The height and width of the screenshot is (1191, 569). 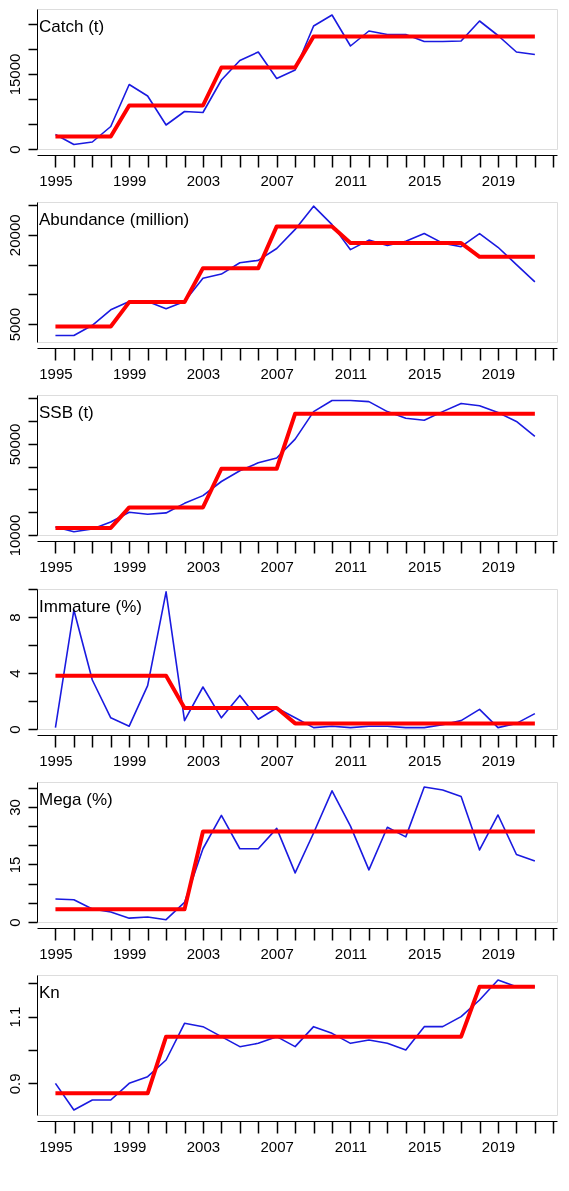 What do you see at coordinates (114, 219) in the screenshot?
I see `chart-title: Abundance (million)` at bounding box center [114, 219].